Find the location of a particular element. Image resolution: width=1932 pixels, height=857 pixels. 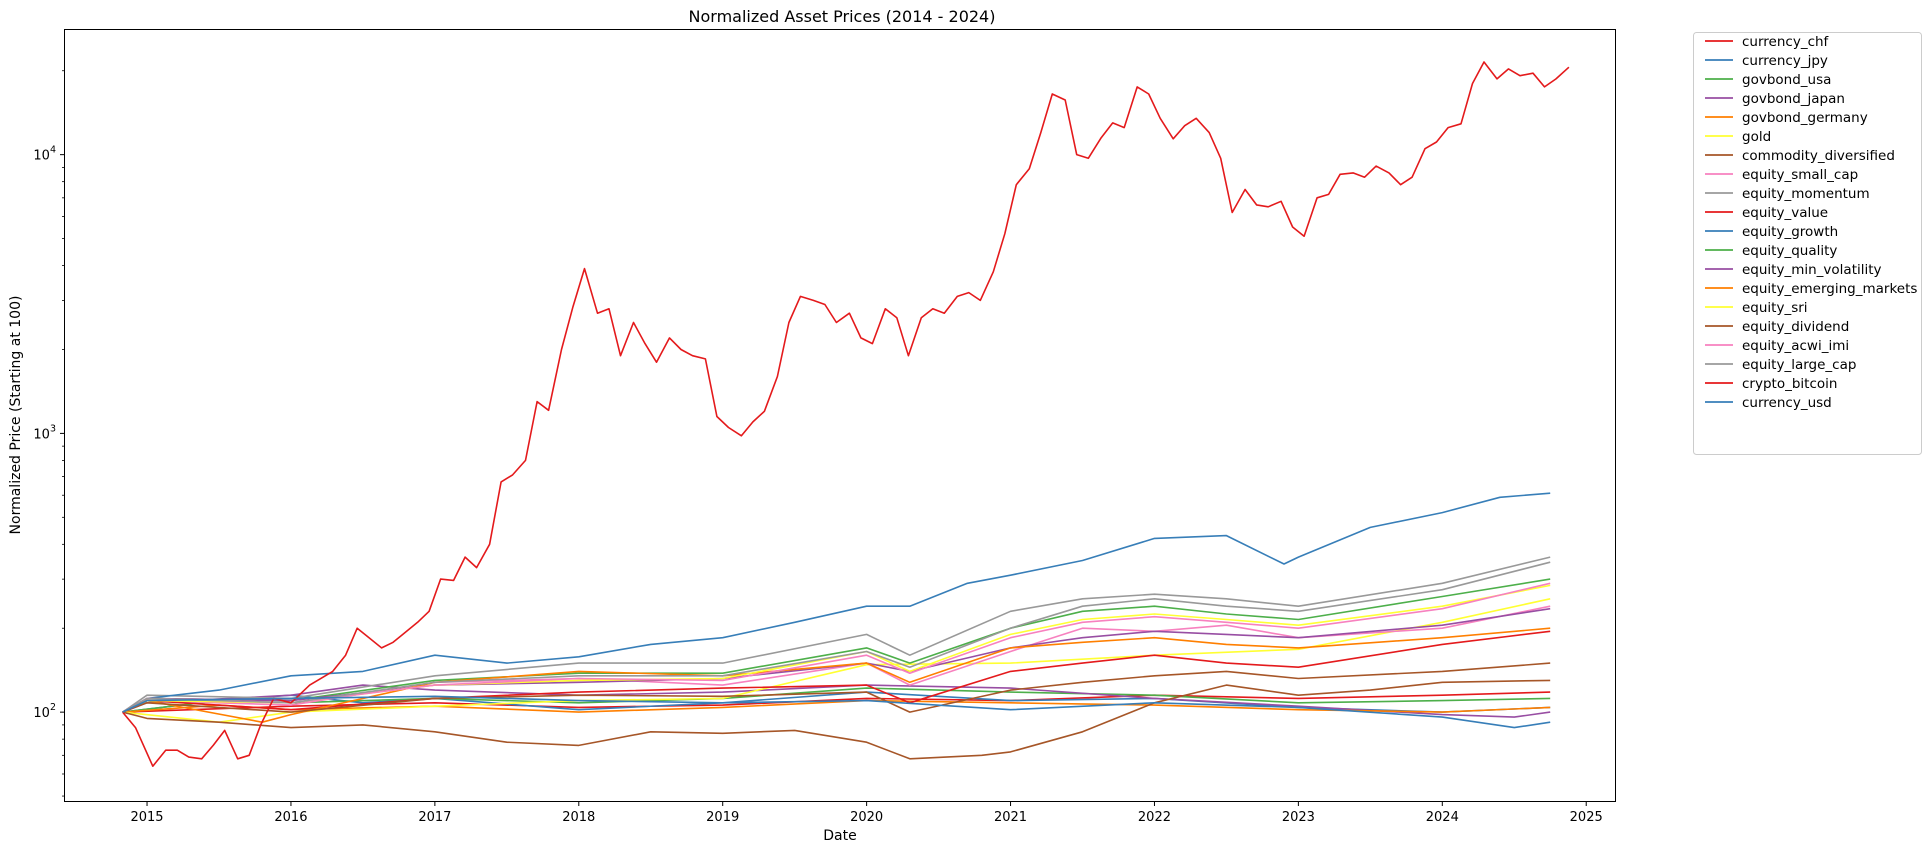

series-line-gold is located at coordinates (836, 660).